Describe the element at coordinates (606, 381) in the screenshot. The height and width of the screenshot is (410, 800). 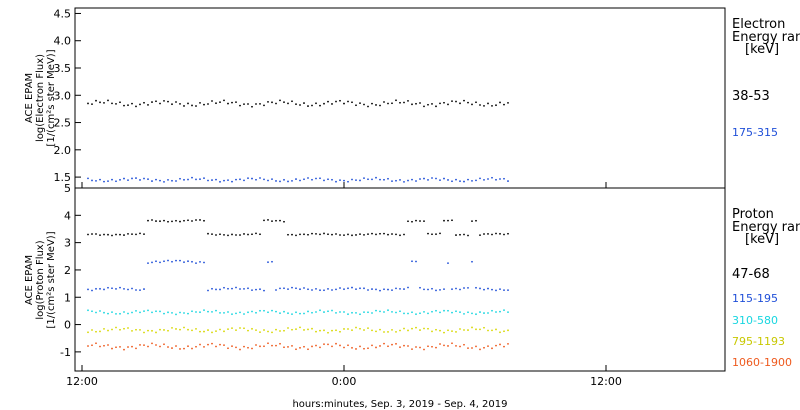
I see `x-tick-label-3: 12:00` at that location.